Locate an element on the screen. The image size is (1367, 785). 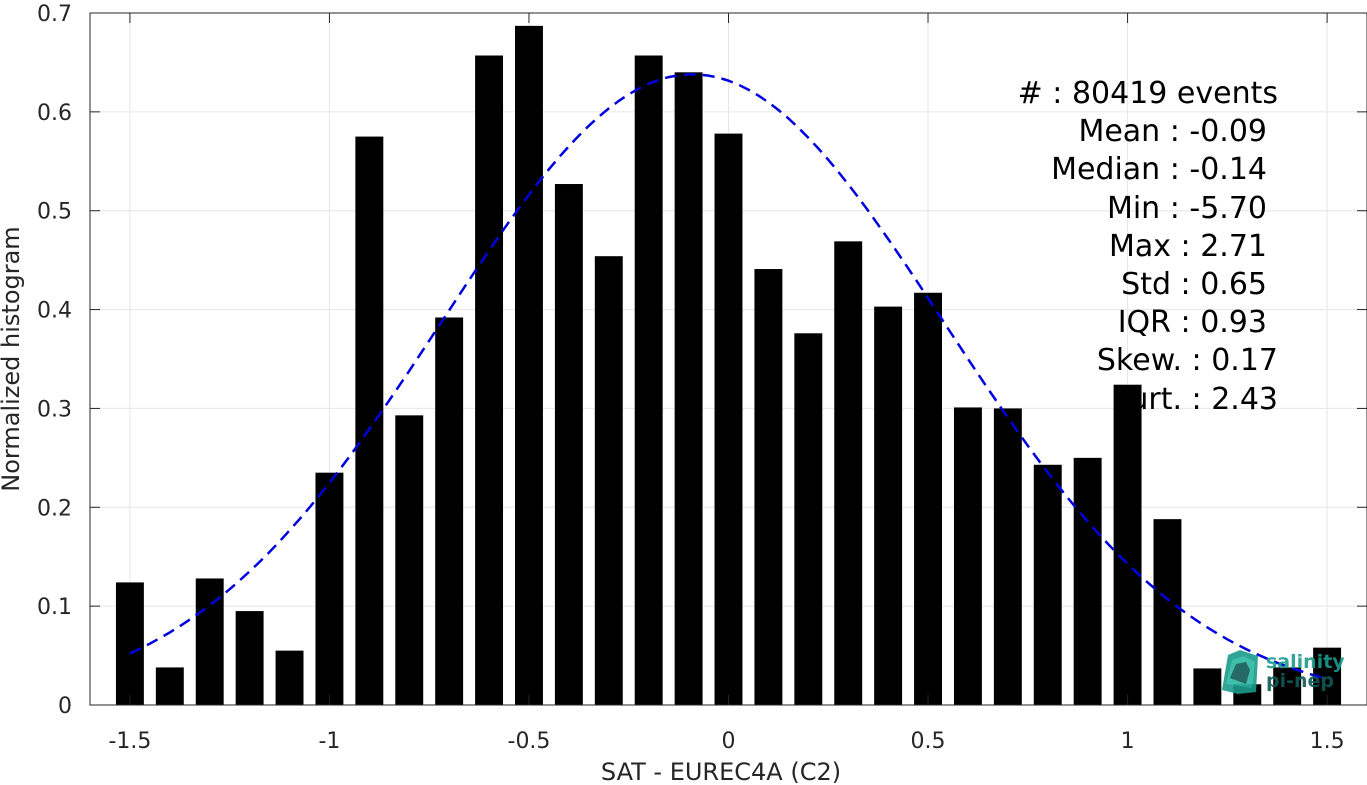
y-tick-label: 0.2 is located at coordinates (54, 508).